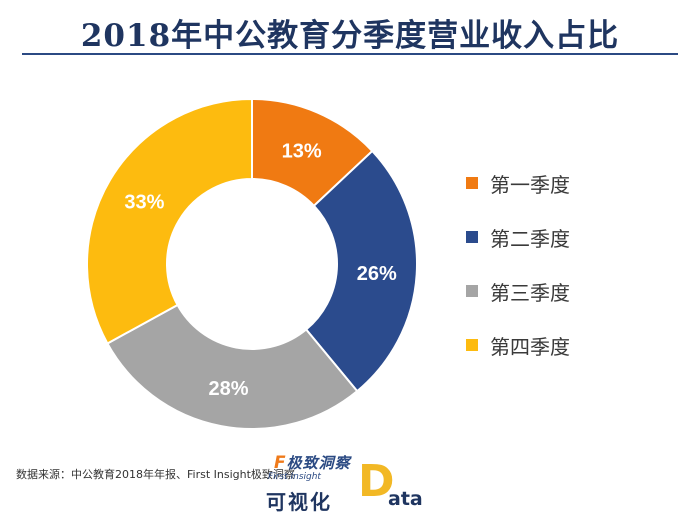 This screenshot has width=700, height=518. Describe the element at coordinates (294, 477) in the screenshot. I see `brand-subtitle: First Insight` at that location.